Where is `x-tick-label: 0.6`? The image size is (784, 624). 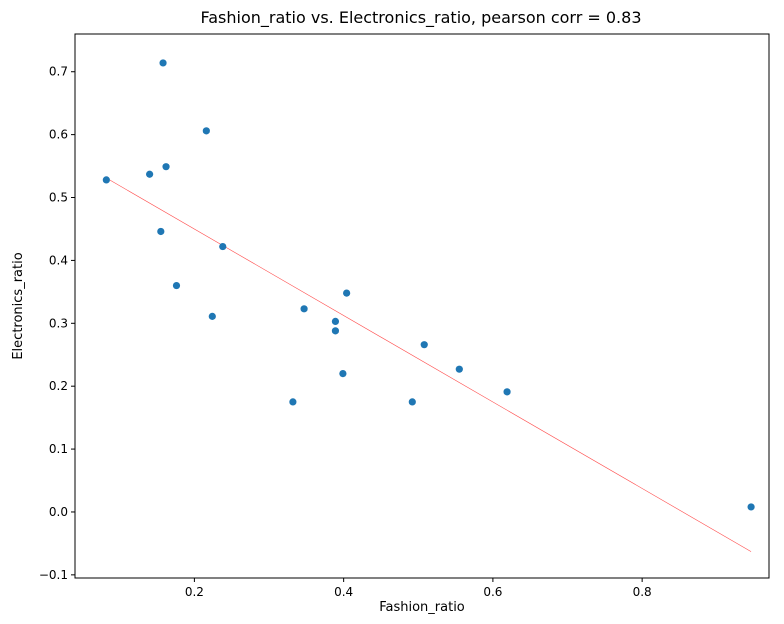
x-tick-label: 0.6 is located at coordinates (492, 592).